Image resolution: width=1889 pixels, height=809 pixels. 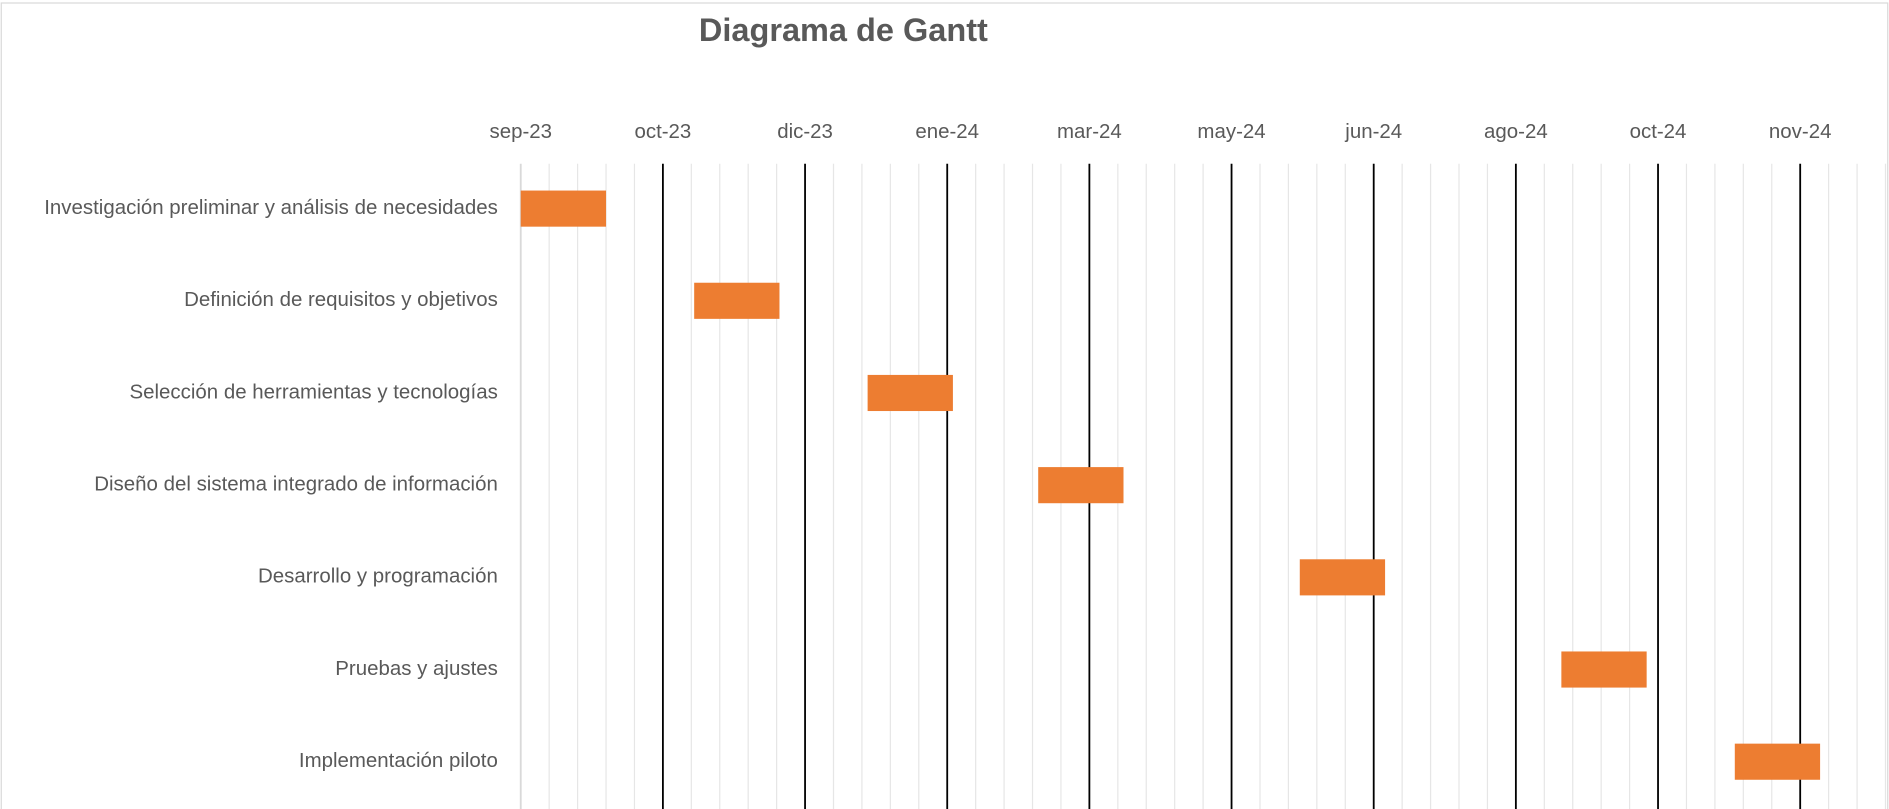 I want to click on x-tick-label: sep-23, so click(x=520, y=131).